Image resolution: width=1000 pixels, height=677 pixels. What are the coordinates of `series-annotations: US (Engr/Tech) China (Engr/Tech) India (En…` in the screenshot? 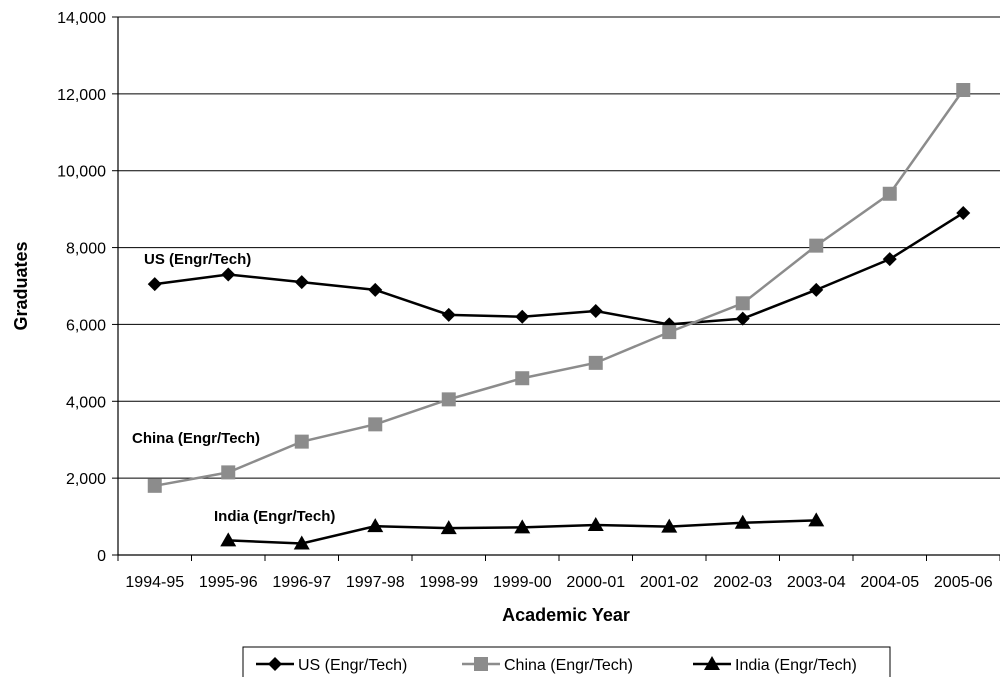 It's located at (233, 388).